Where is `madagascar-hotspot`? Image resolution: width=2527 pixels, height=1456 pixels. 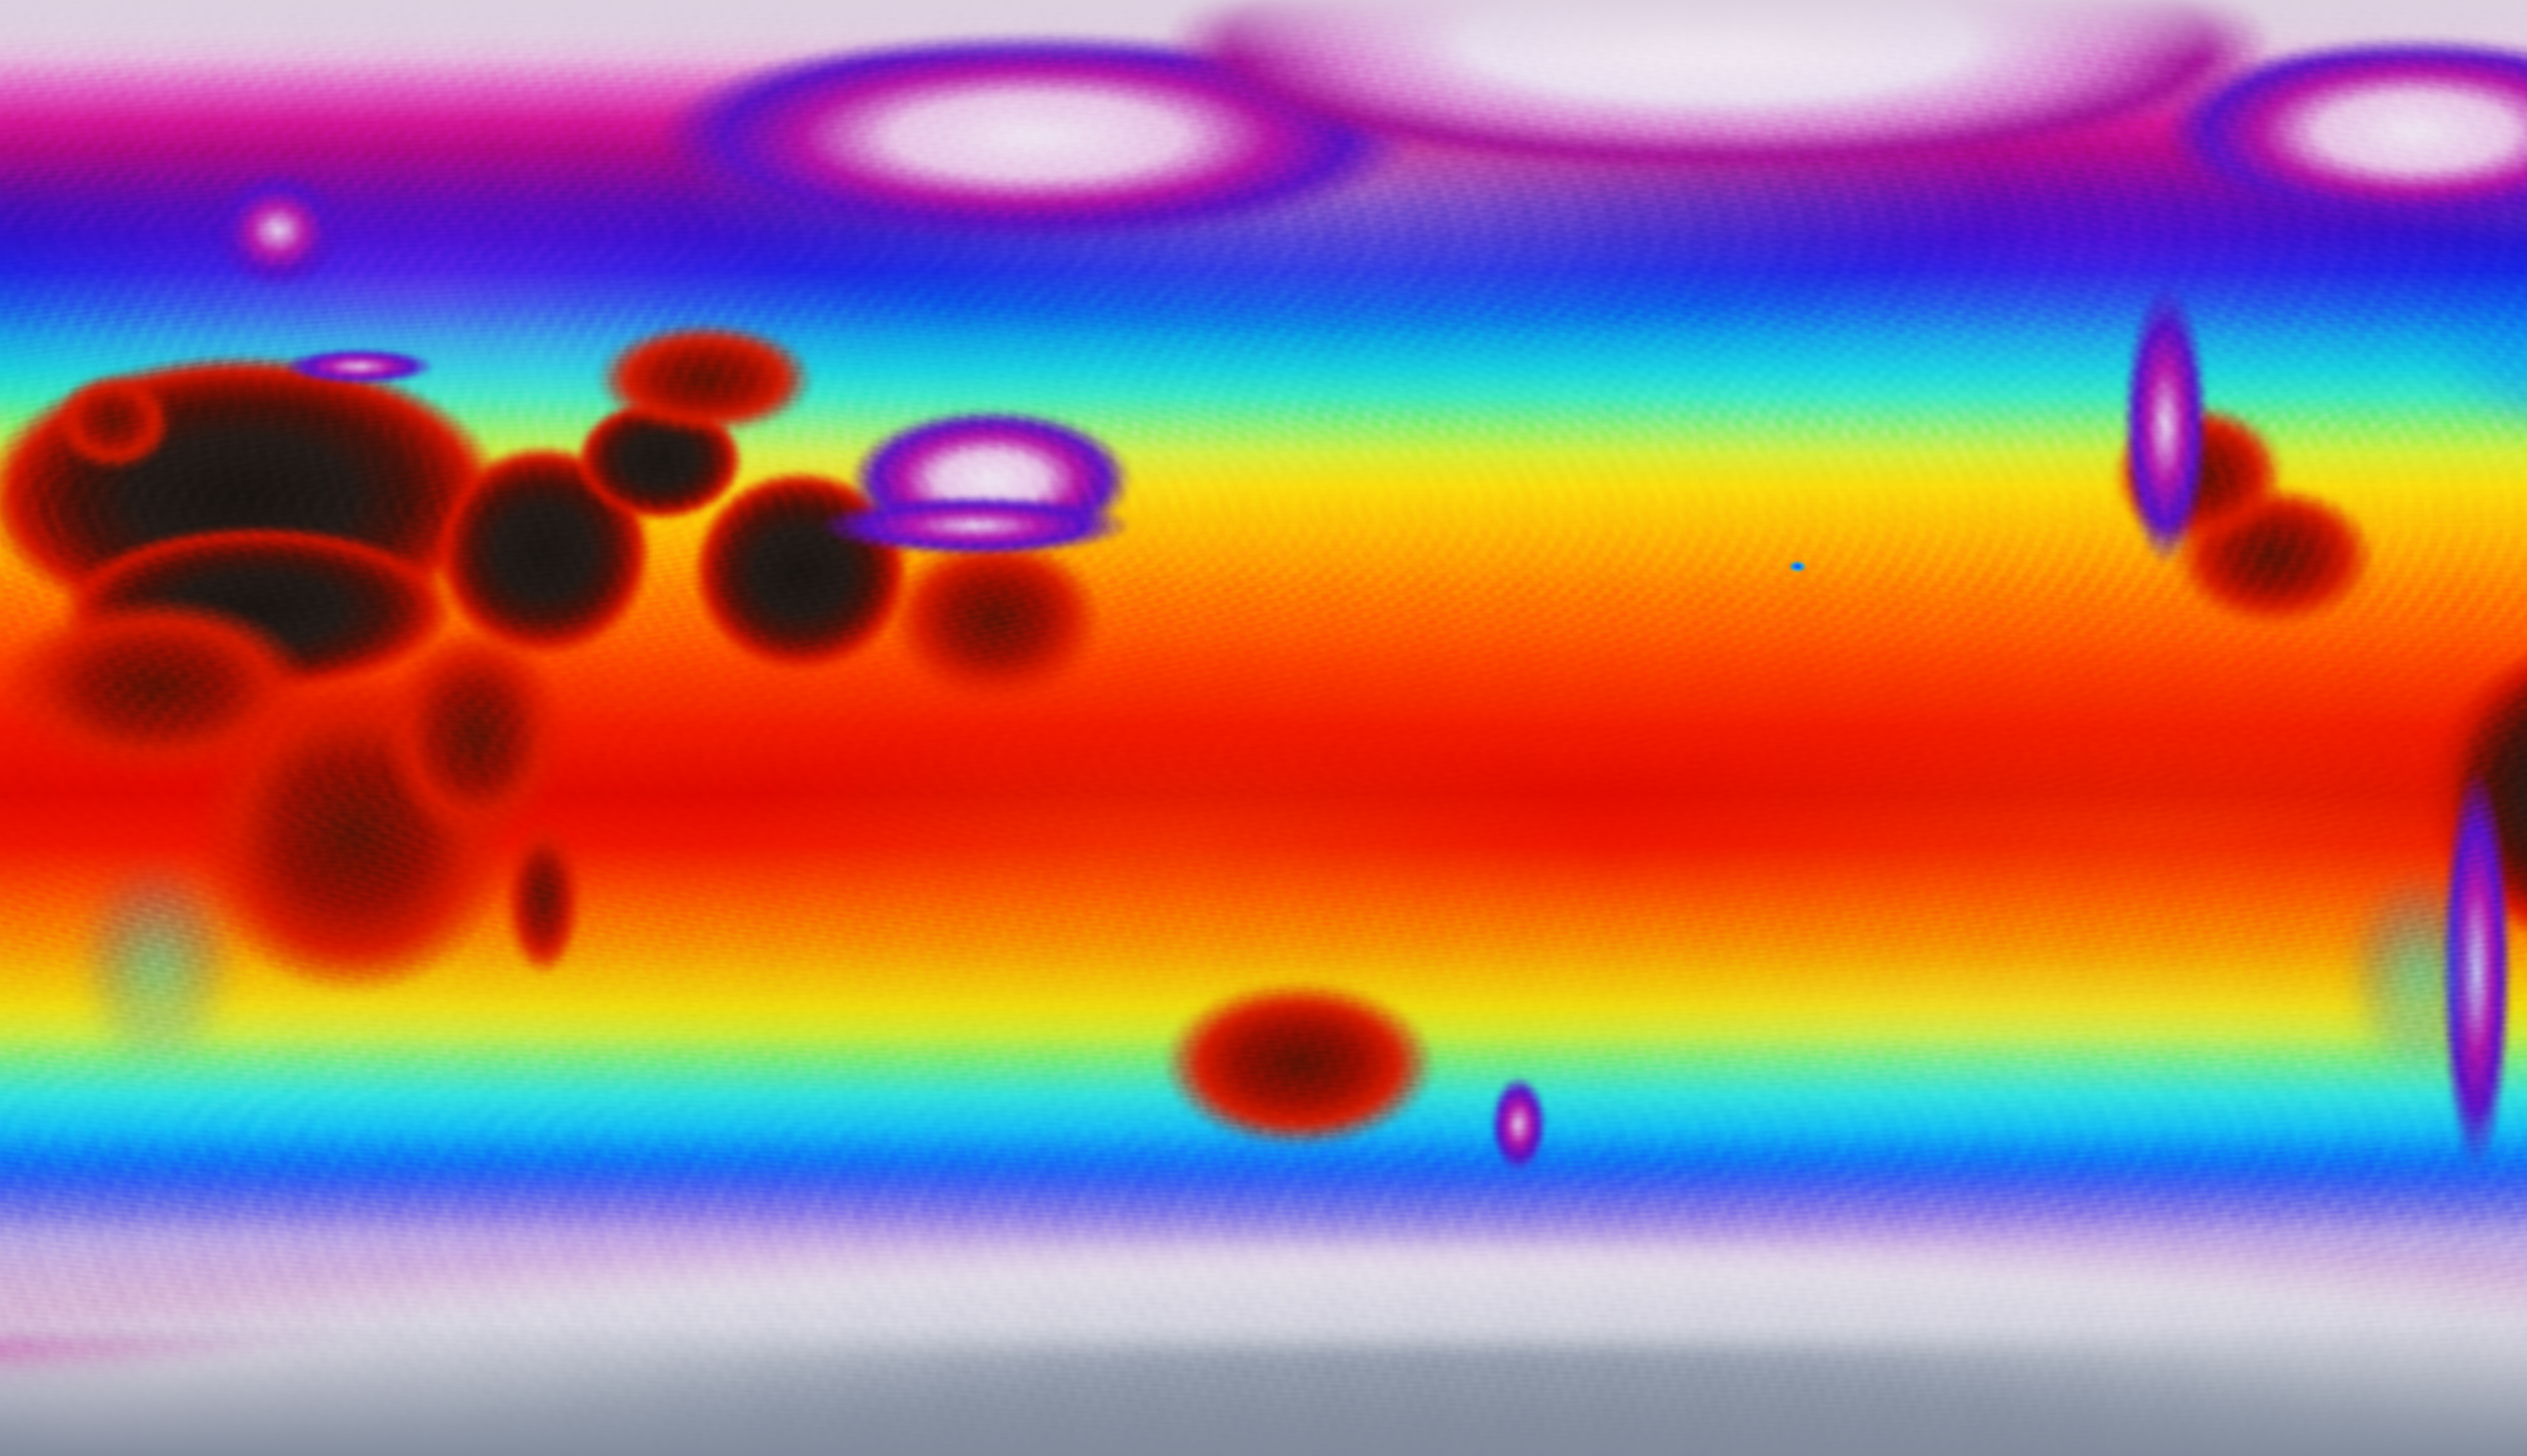
madagascar-hotspot is located at coordinates (543, 897).